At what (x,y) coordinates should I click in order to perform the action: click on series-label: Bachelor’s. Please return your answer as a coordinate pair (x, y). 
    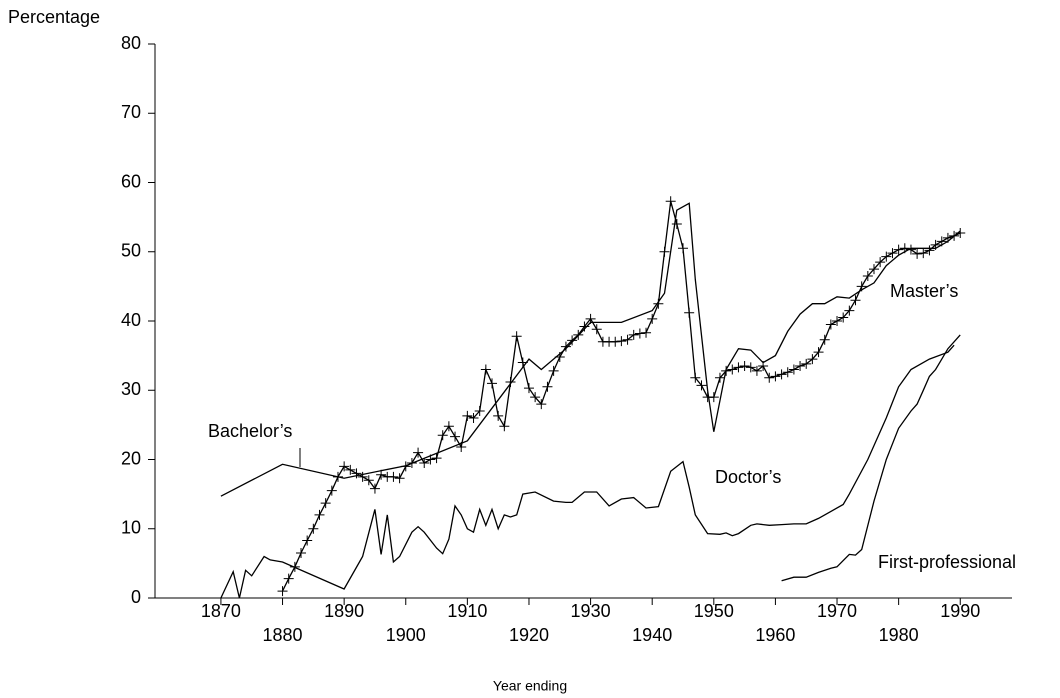
    Looking at the image, I should click on (250, 431).